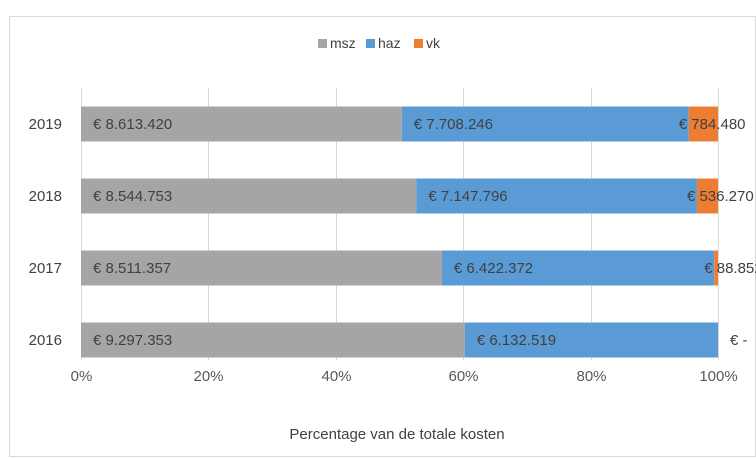  Describe the element at coordinates (208, 376) in the screenshot. I see `x-tick-label: 20%` at that location.